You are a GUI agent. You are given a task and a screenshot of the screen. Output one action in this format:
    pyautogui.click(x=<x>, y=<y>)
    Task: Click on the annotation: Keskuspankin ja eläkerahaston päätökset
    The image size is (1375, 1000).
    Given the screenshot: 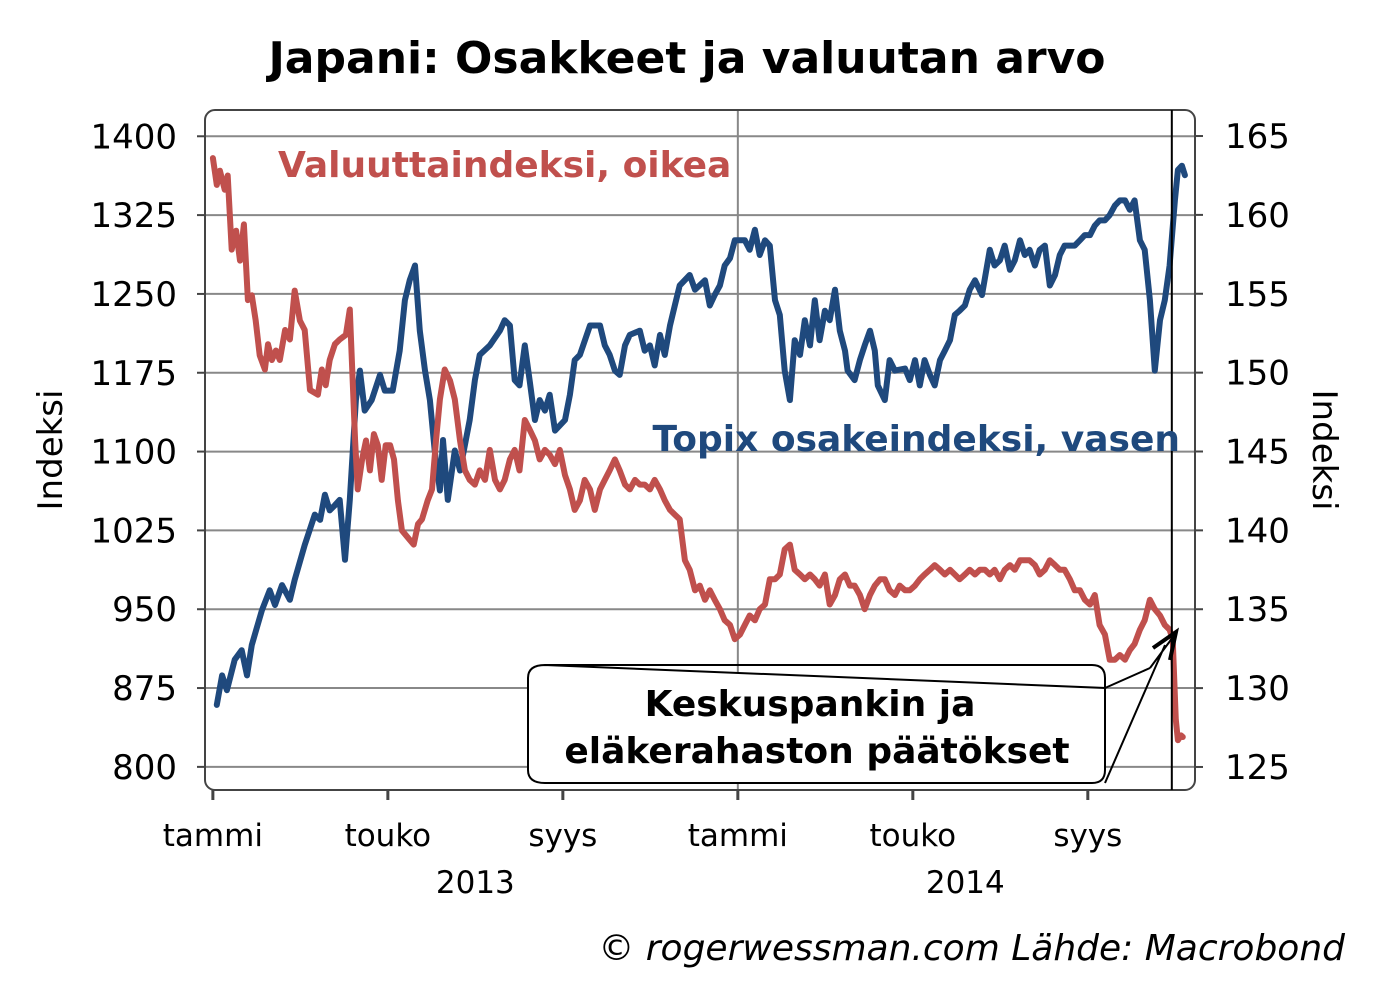 What is the action you would take?
    pyautogui.click(x=853, y=705)
    